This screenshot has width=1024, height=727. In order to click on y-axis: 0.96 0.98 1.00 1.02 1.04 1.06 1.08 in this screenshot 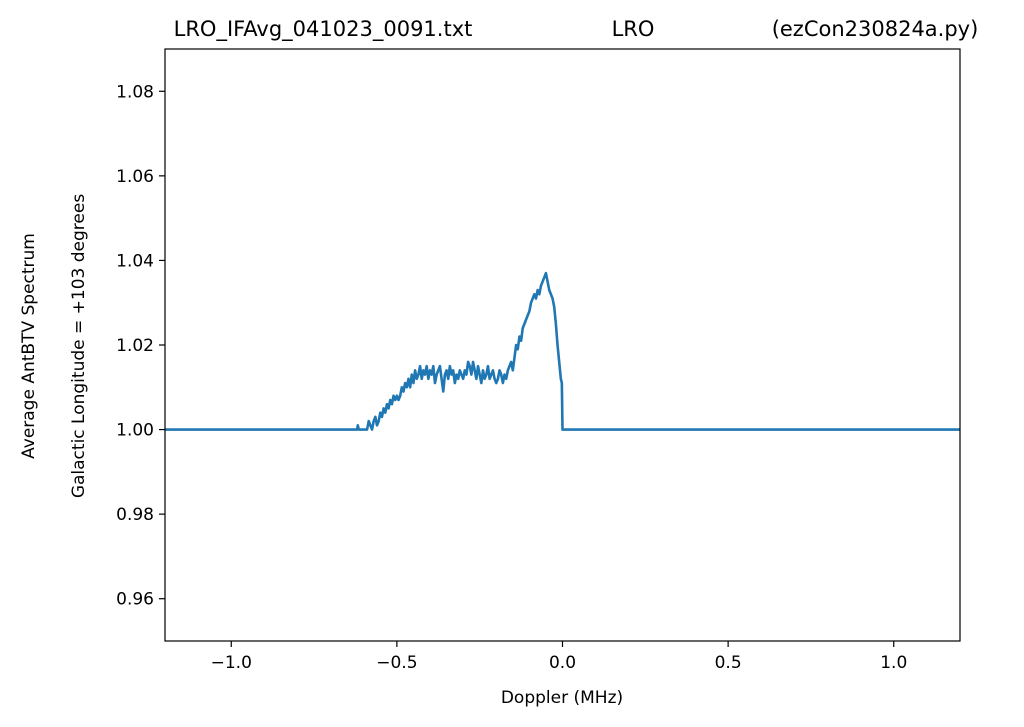, I will do `click(140, 346)`.